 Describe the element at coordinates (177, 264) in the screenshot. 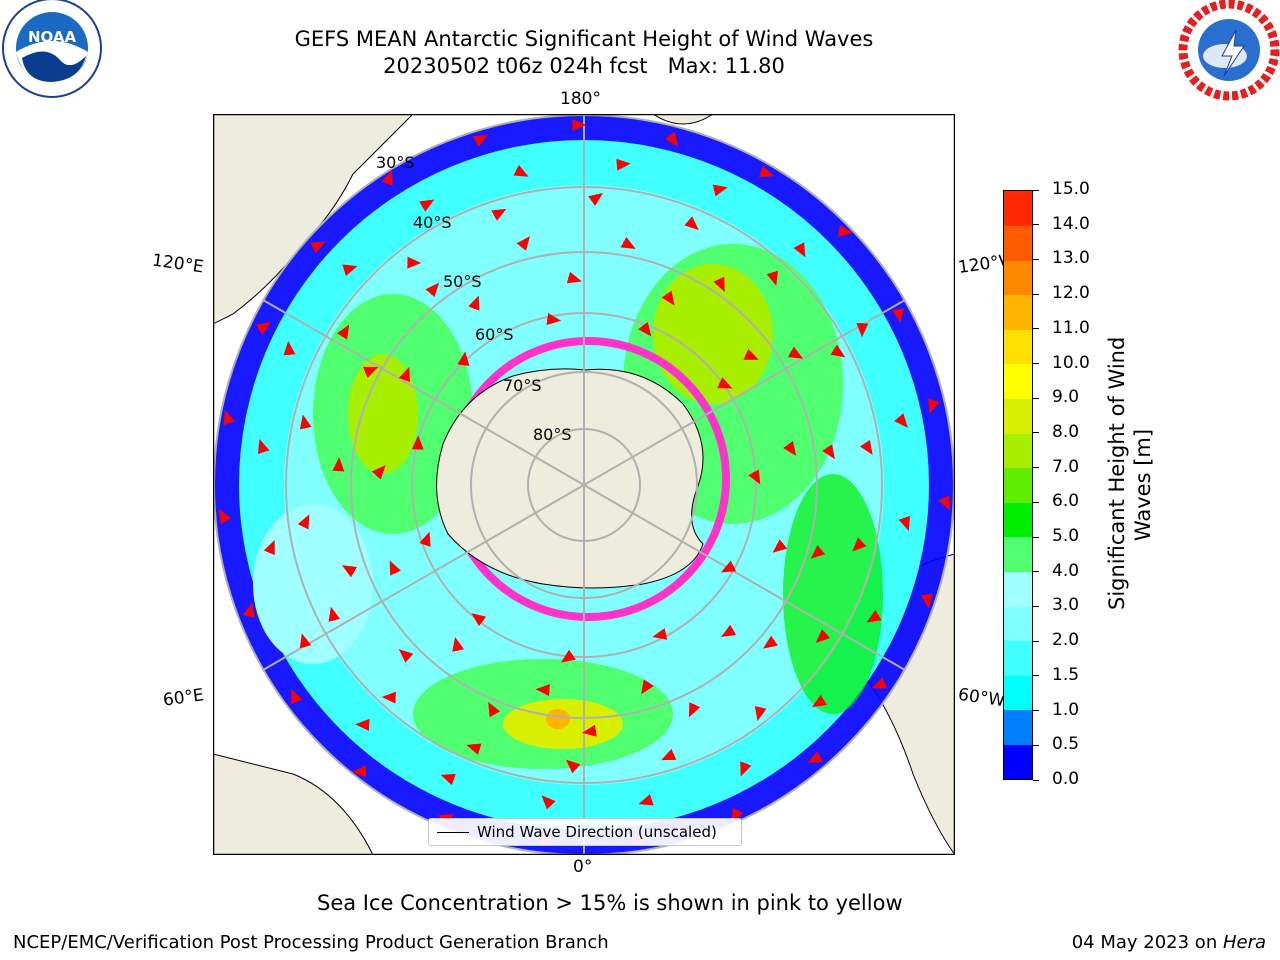

I see `lon-label-120e: 120°E` at that location.